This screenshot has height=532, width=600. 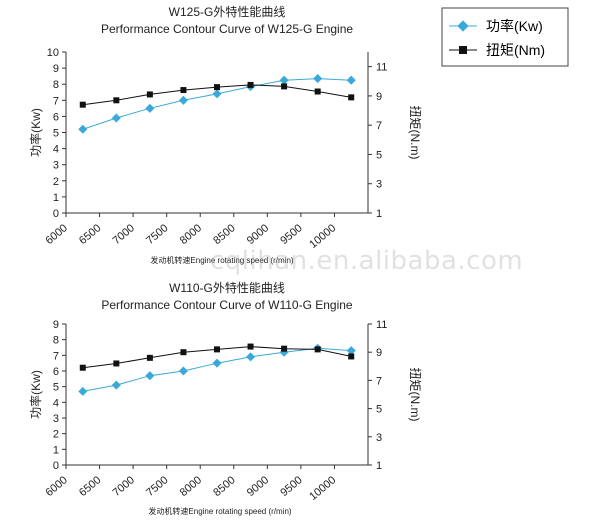 What do you see at coordinates (322, 488) in the screenshot?
I see `x-tick-label: 10000` at bounding box center [322, 488].